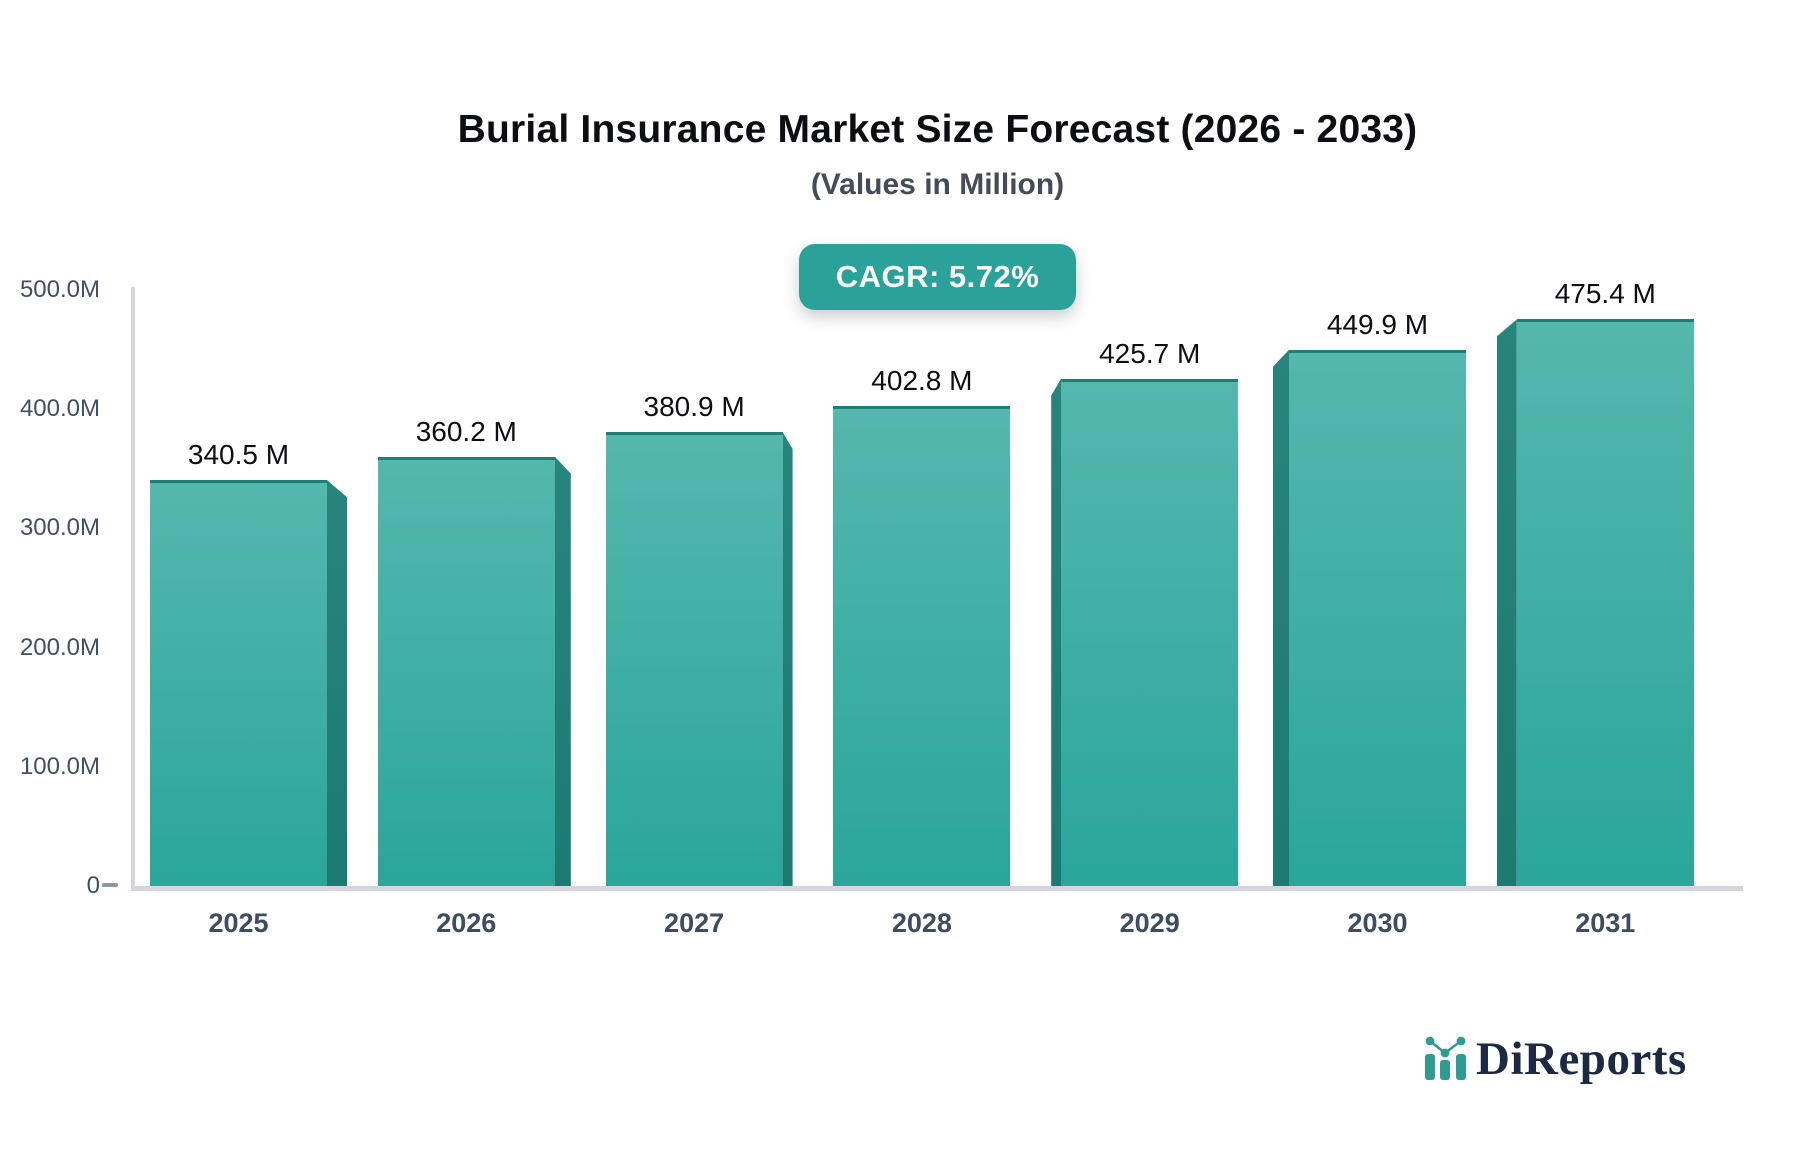 This screenshot has height=1156, width=1800. What do you see at coordinates (59, 528) in the screenshot?
I see `y-axis-label: 300.0M` at bounding box center [59, 528].